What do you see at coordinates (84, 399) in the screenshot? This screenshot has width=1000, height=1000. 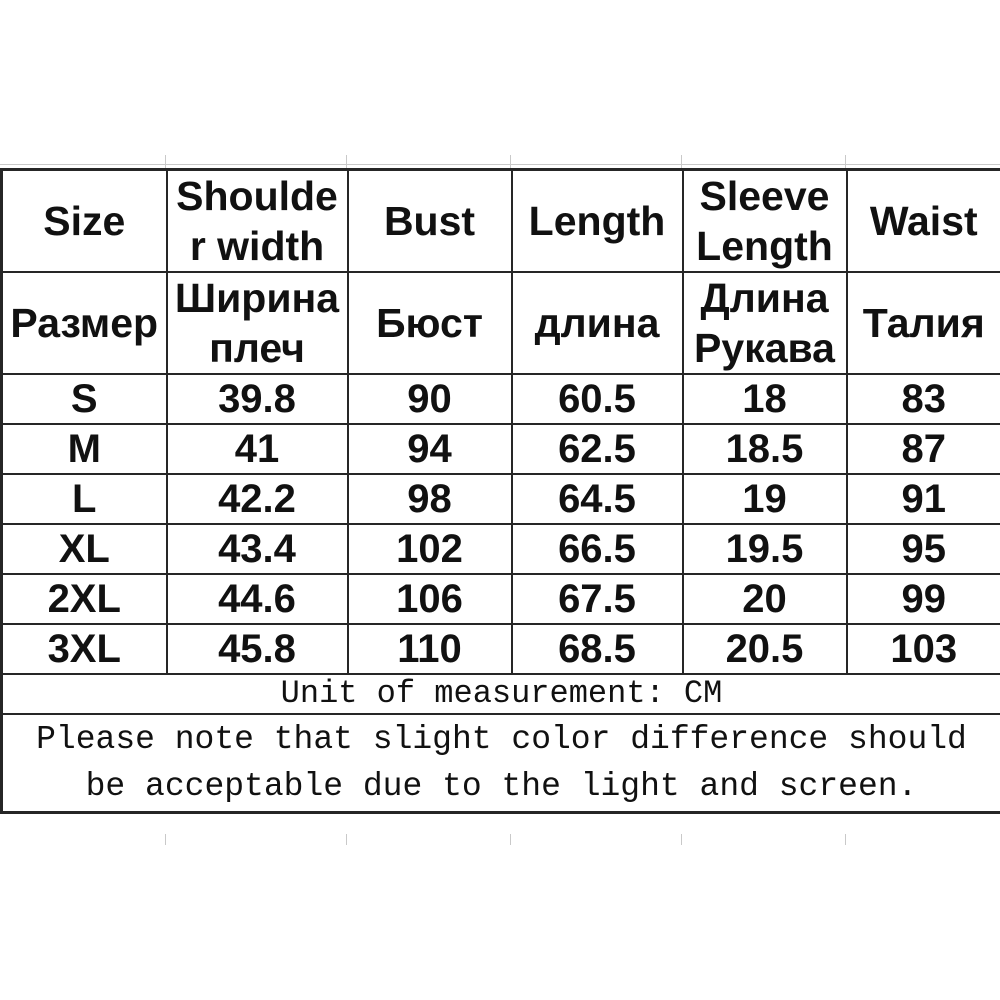 I see `size-cell: S` at bounding box center [84, 399].